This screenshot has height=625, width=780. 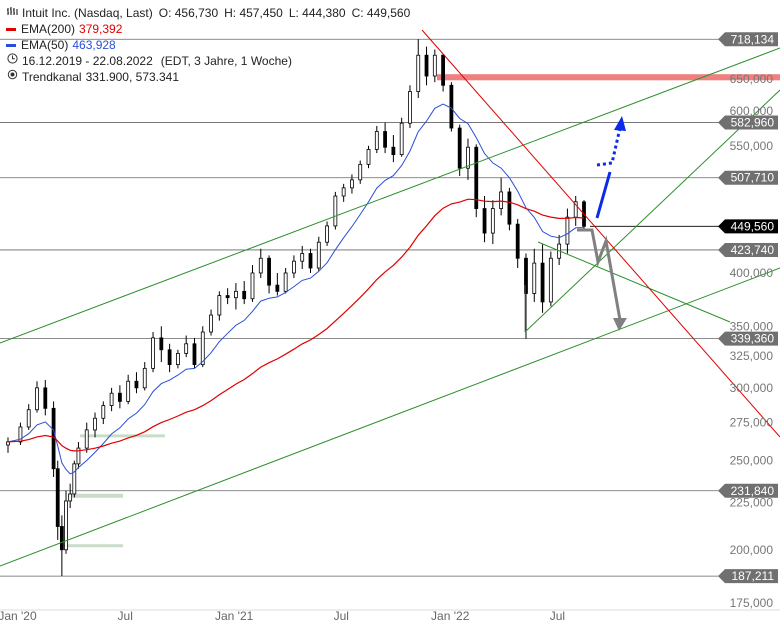 I want to click on x-tick-label-3: Jul, so click(x=341, y=616).